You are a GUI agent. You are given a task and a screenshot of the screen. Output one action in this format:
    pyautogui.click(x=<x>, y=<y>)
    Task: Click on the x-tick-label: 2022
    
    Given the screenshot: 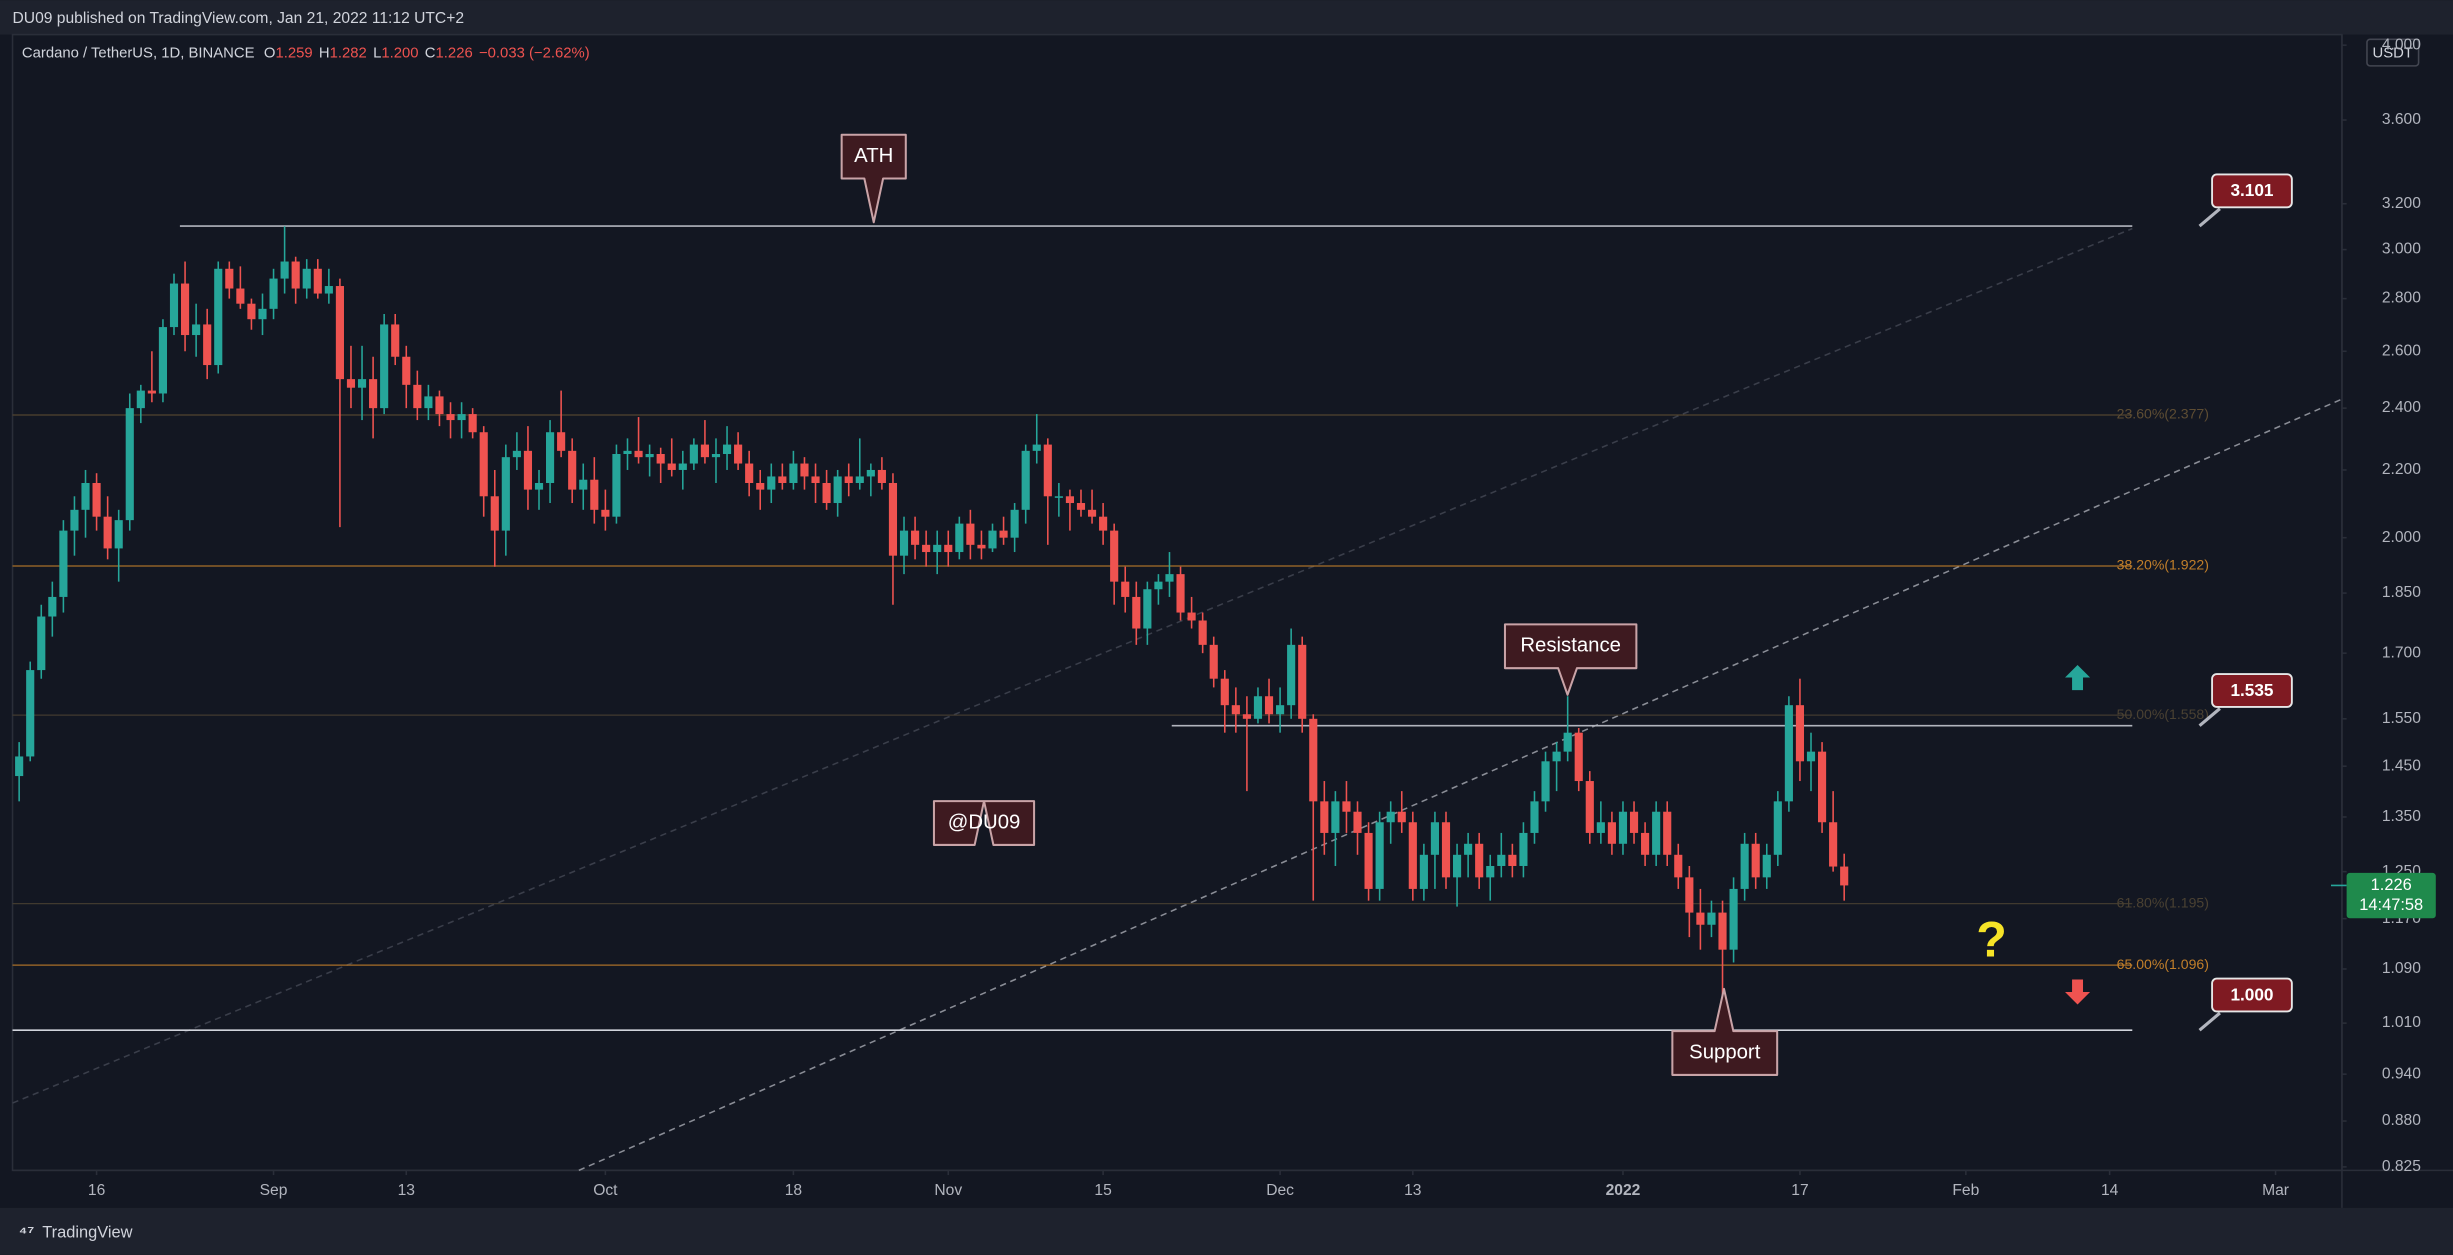 What is the action you would take?
    pyautogui.click(x=1623, y=1190)
    